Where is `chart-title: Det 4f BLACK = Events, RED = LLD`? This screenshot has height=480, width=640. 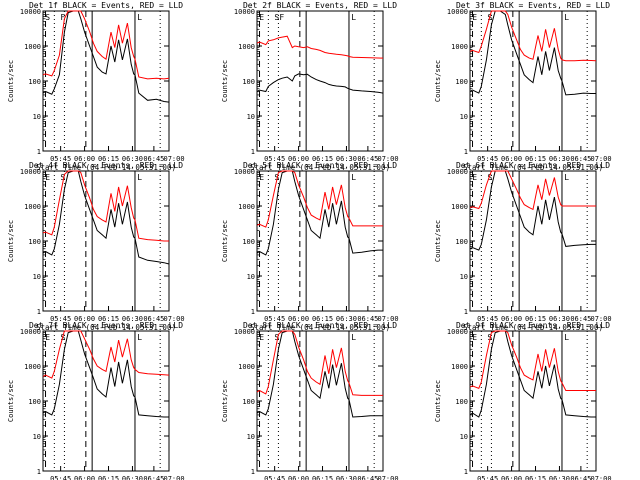 chart-title: Det 4f BLACK = Events, RED = LLD is located at coordinates (106, 165).